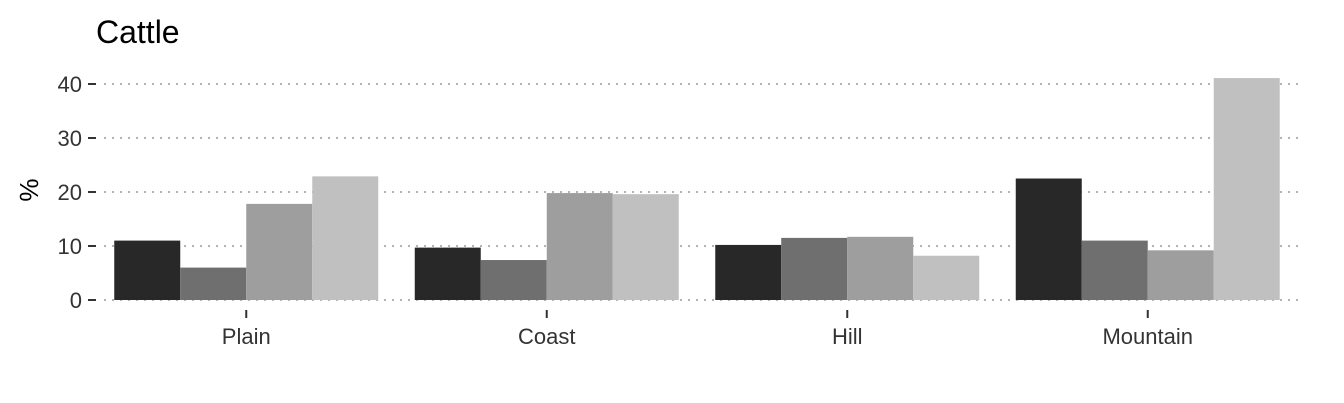 This screenshot has width=1344, height=403. What do you see at coordinates (1147, 336) in the screenshot?
I see `x-tick-label-3: Mountain` at bounding box center [1147, 336].